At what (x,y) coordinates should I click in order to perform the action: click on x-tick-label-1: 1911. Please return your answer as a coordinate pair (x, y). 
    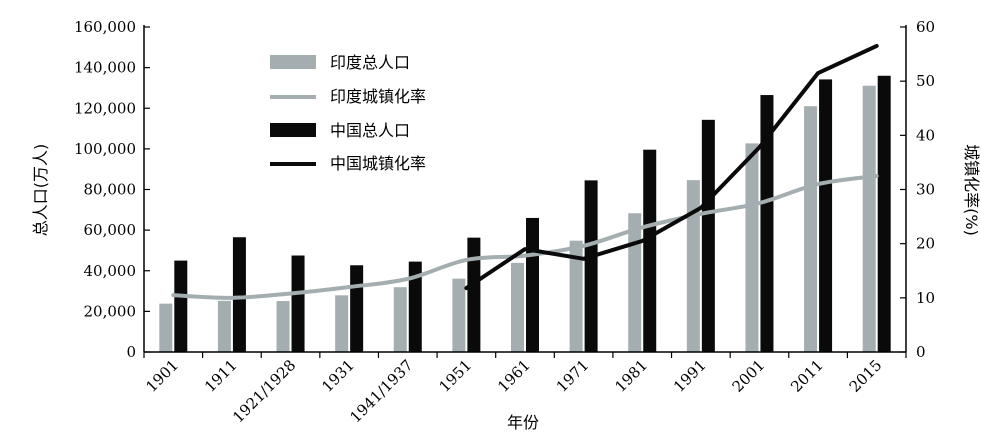
    Looking at the image, I should click on (221, 376).